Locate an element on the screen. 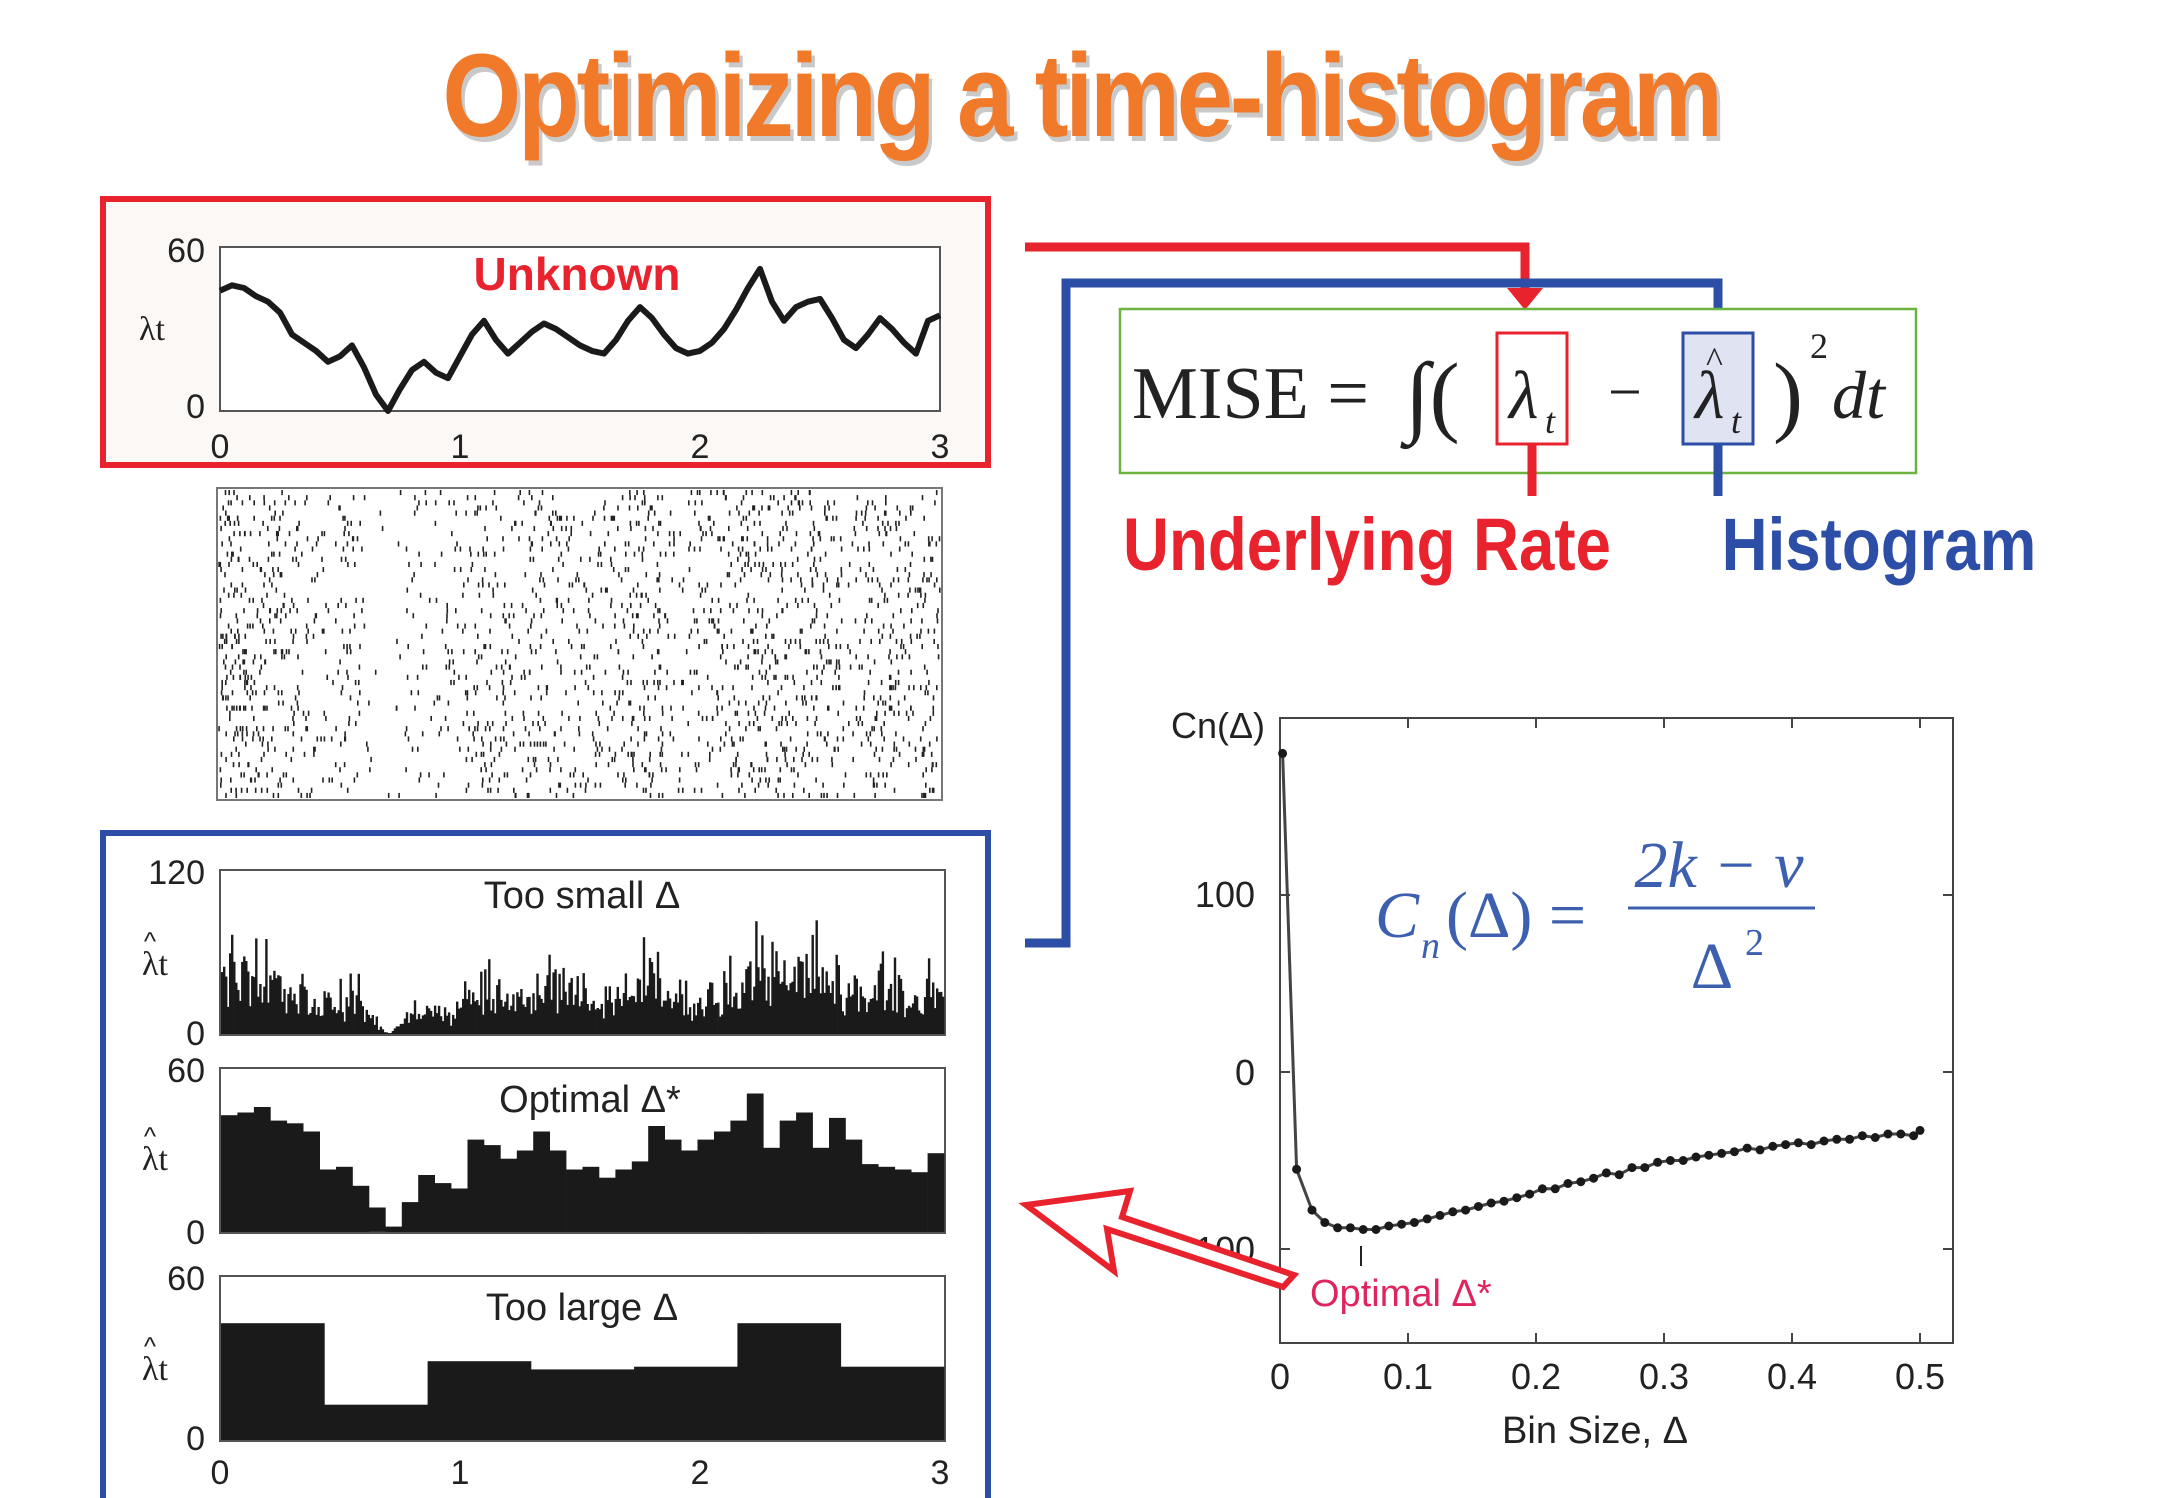 The height and width of the screenshot is (1498, 2162). rate-xtick-2: 2 is located at coordinates (700, 447).